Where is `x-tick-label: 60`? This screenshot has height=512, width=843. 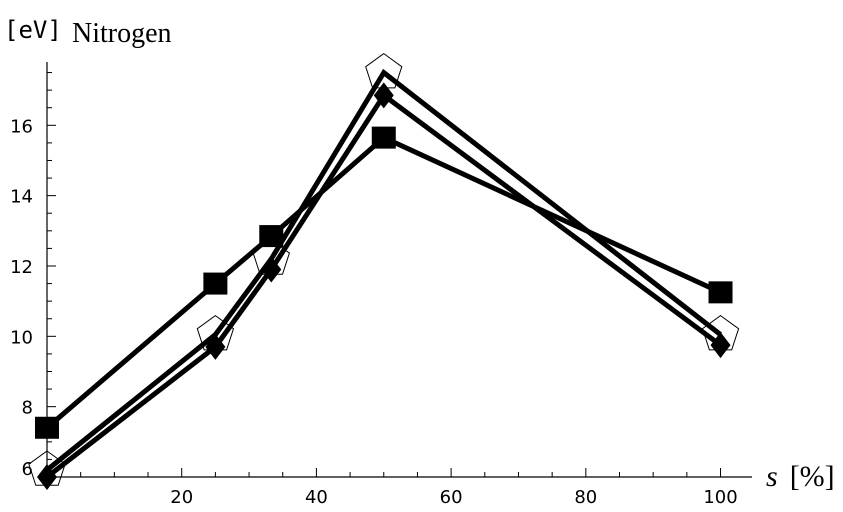
x-tick-label: 60 is located at coordinates (451, 497).